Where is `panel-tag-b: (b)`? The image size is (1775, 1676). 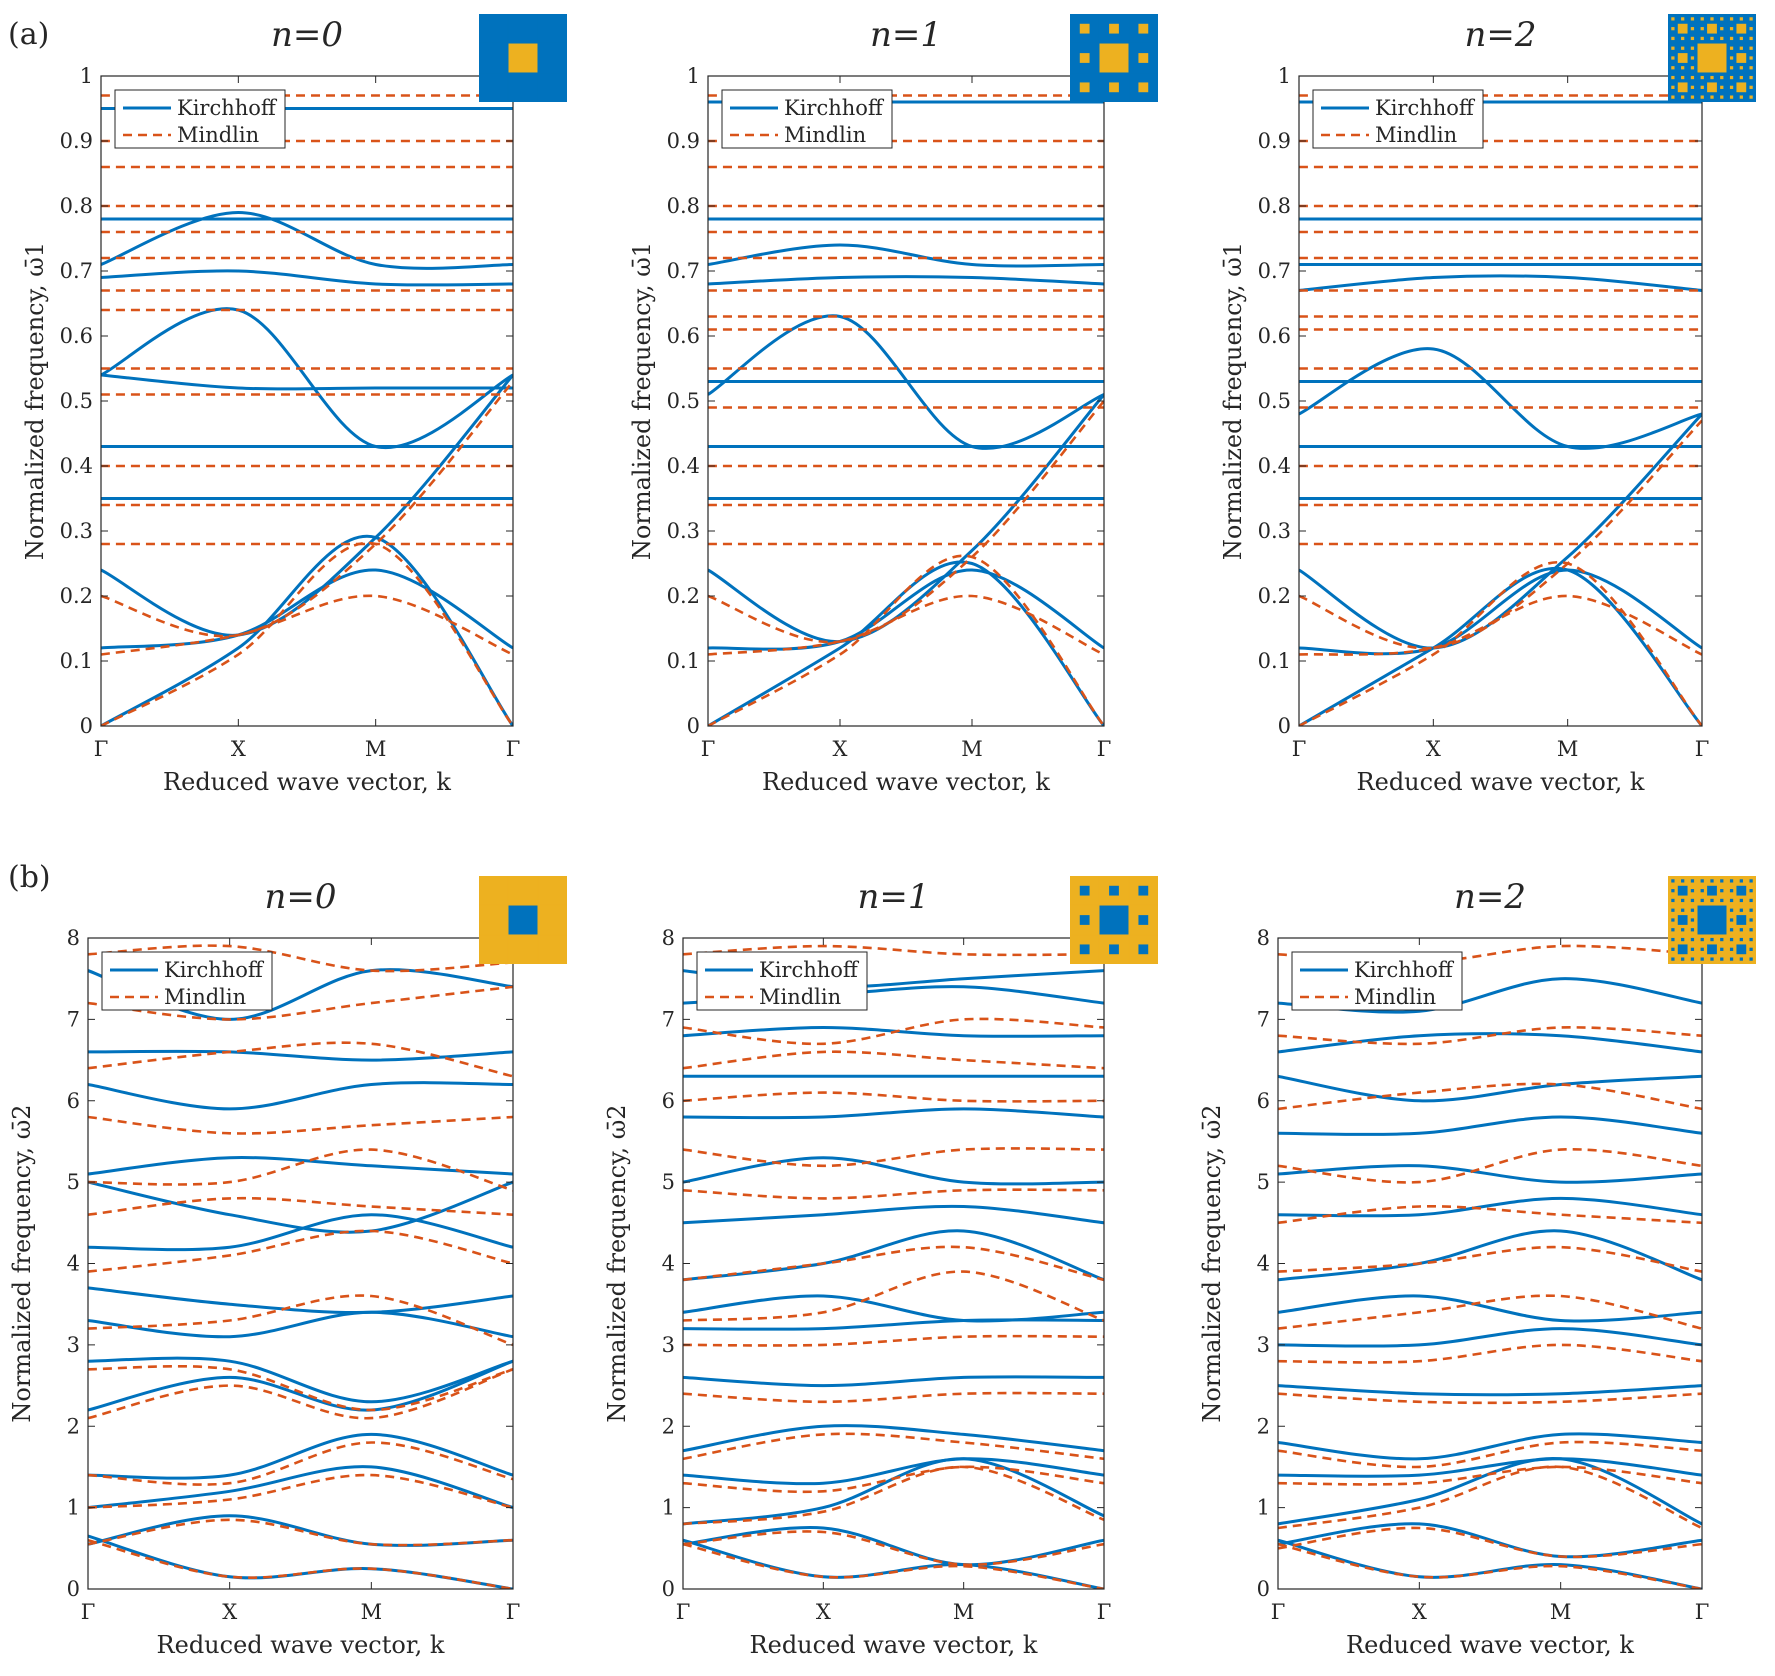
panel-tag-b: (b) is located at coordinates (29, 877).